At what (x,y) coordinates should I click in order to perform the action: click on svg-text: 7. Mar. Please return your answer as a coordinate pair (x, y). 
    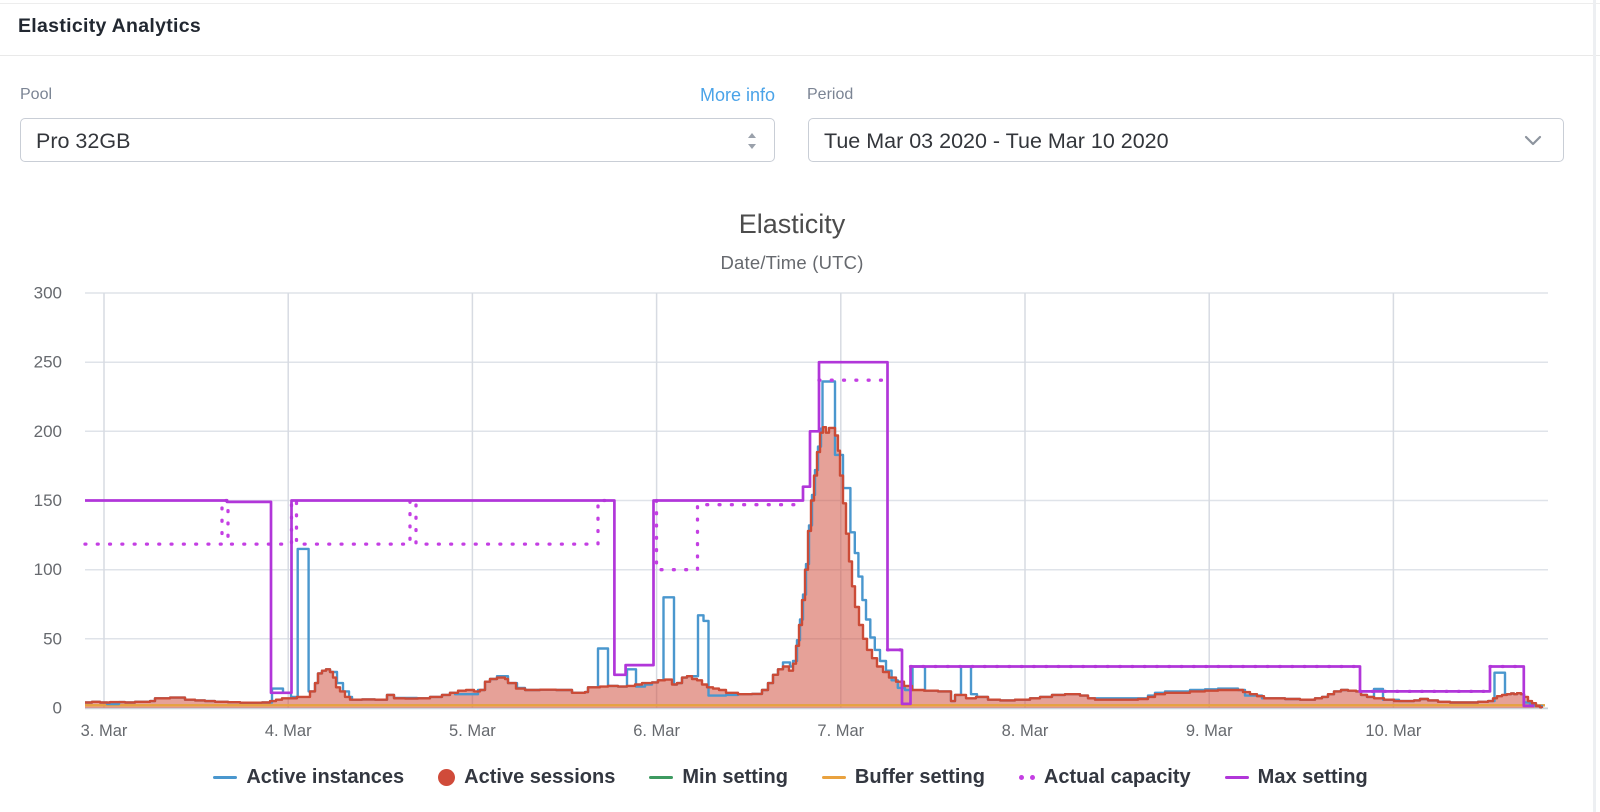
    Looking at the image, I should click on (840, 731).